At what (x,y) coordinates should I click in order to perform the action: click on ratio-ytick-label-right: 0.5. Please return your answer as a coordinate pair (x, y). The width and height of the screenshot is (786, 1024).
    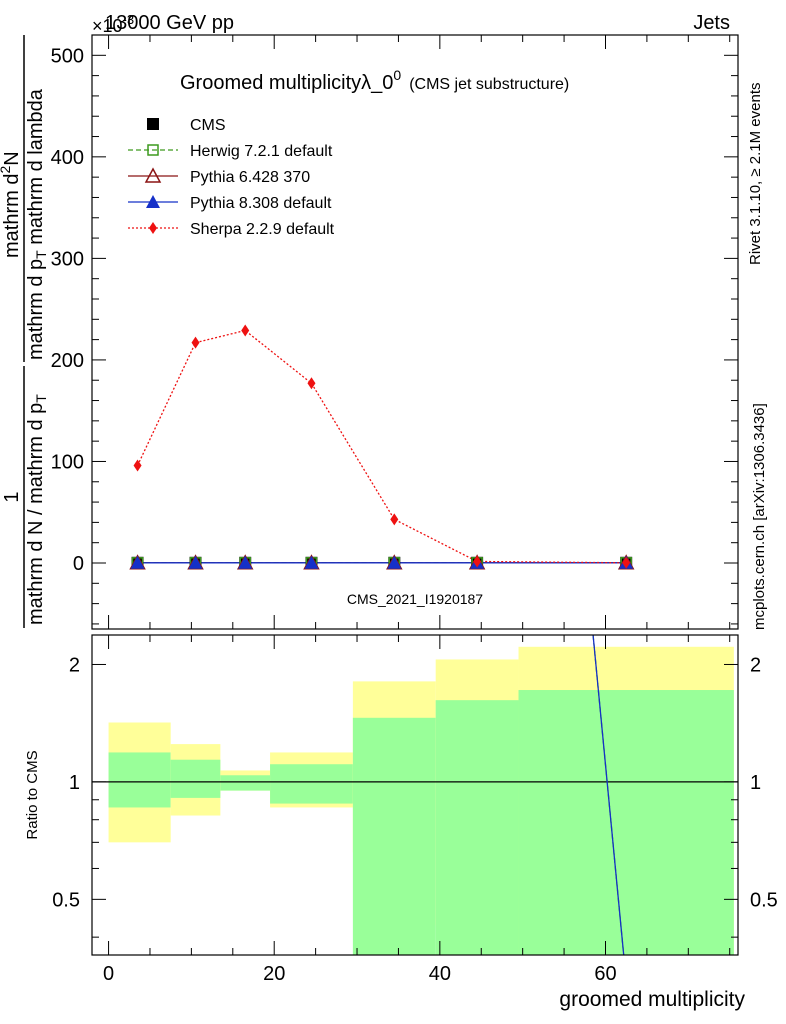
    Looking at the image, I should click on (764, 900).